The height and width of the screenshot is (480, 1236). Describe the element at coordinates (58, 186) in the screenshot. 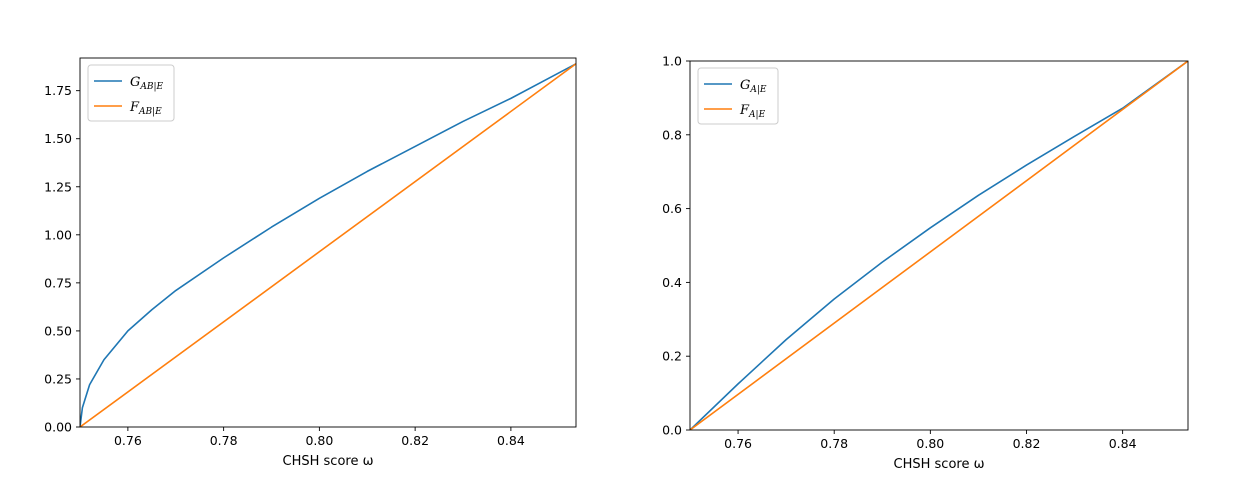

I see `y-tick-label: 1.25` at that location.